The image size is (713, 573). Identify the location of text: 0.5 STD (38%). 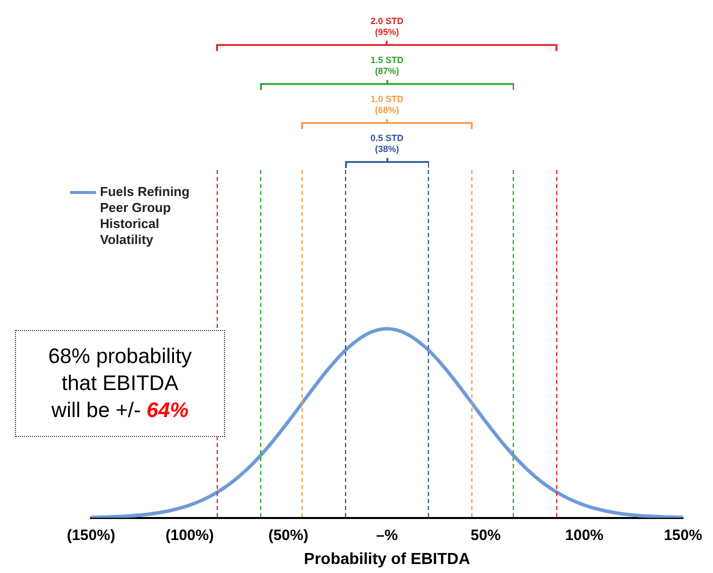
(386, 144).